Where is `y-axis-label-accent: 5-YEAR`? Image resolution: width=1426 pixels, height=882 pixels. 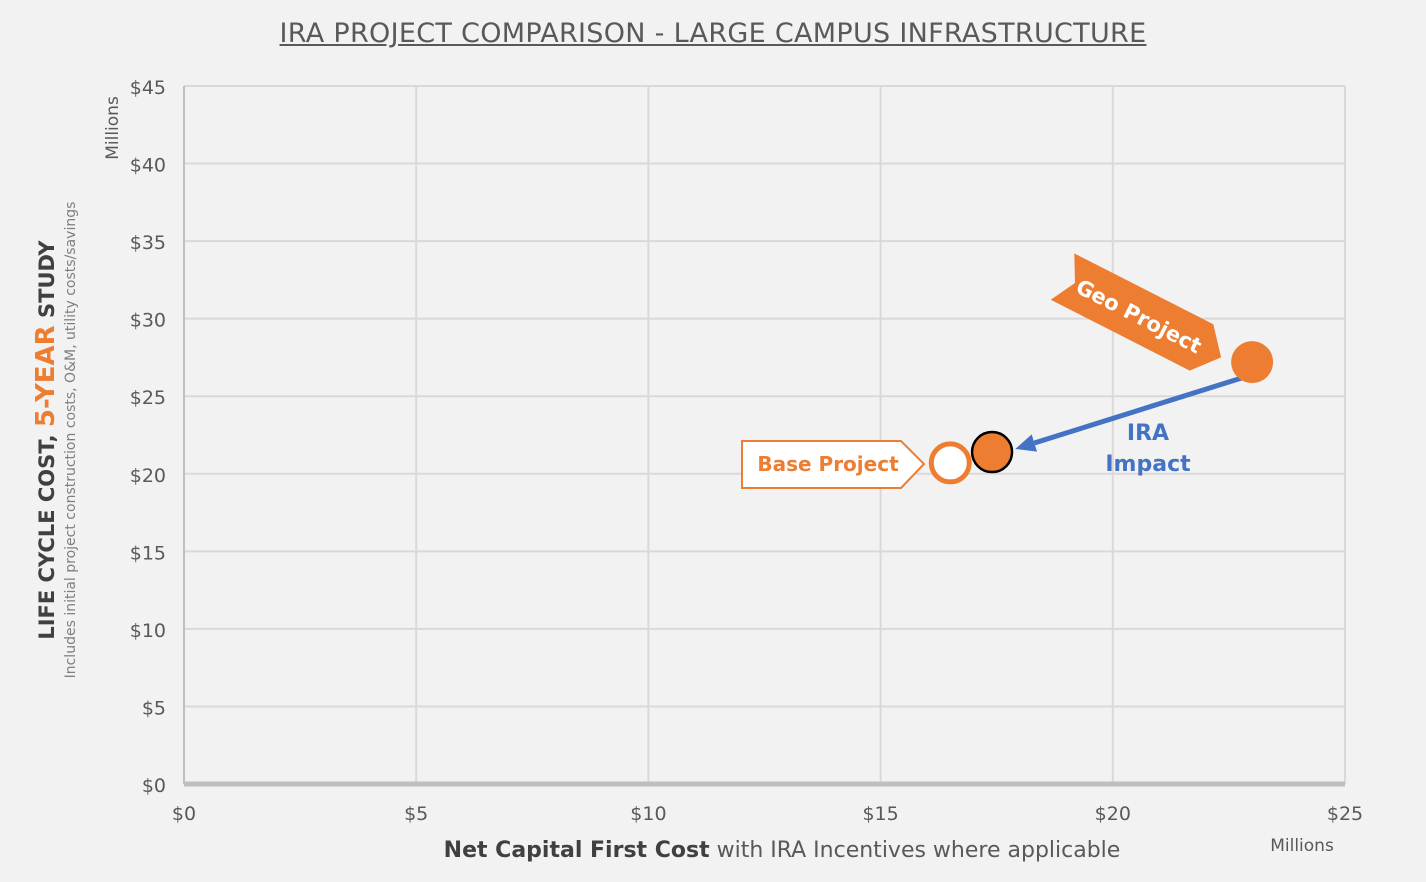
y-axis-label-accent: 5-YEAR is located at coordinates (46, 376).